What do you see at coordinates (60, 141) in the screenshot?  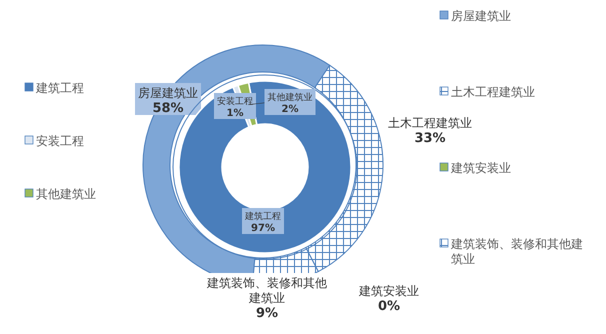 I see `legend-label: 安装工程` at bounding box center [60, 141].